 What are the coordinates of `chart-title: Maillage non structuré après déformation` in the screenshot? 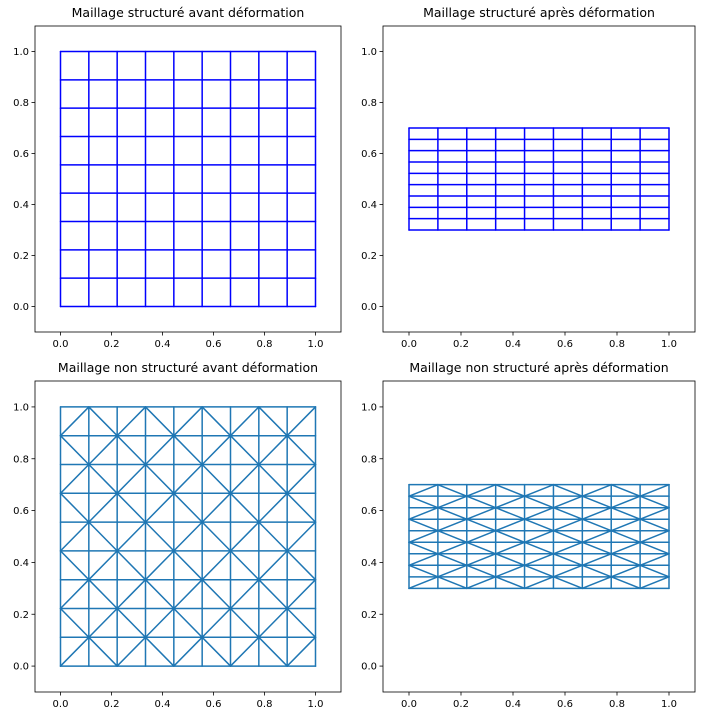 It's located at (538, 367).